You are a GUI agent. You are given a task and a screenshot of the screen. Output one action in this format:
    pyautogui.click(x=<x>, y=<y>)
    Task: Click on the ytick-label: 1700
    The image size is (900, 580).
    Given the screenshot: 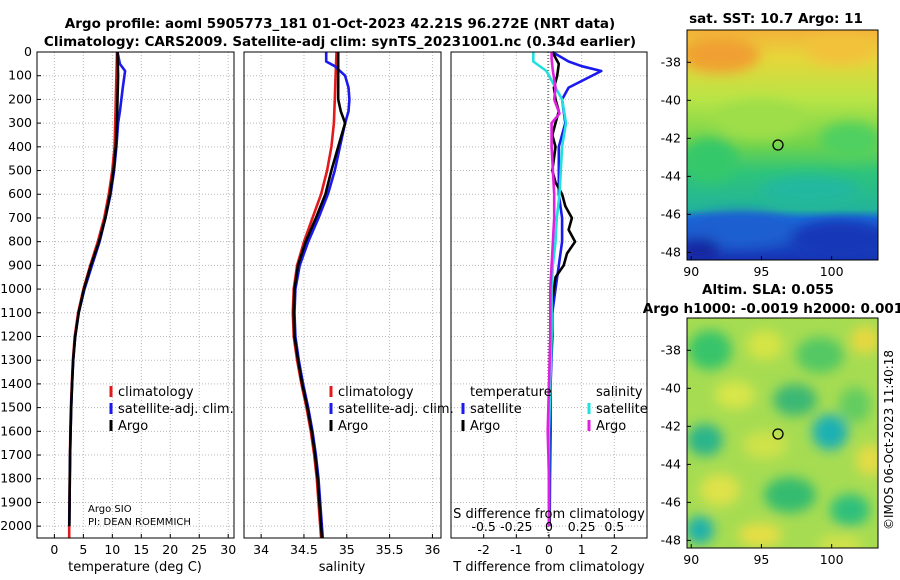 What is the action you would take?
    pyautogui.click(x=16, y=454)
    